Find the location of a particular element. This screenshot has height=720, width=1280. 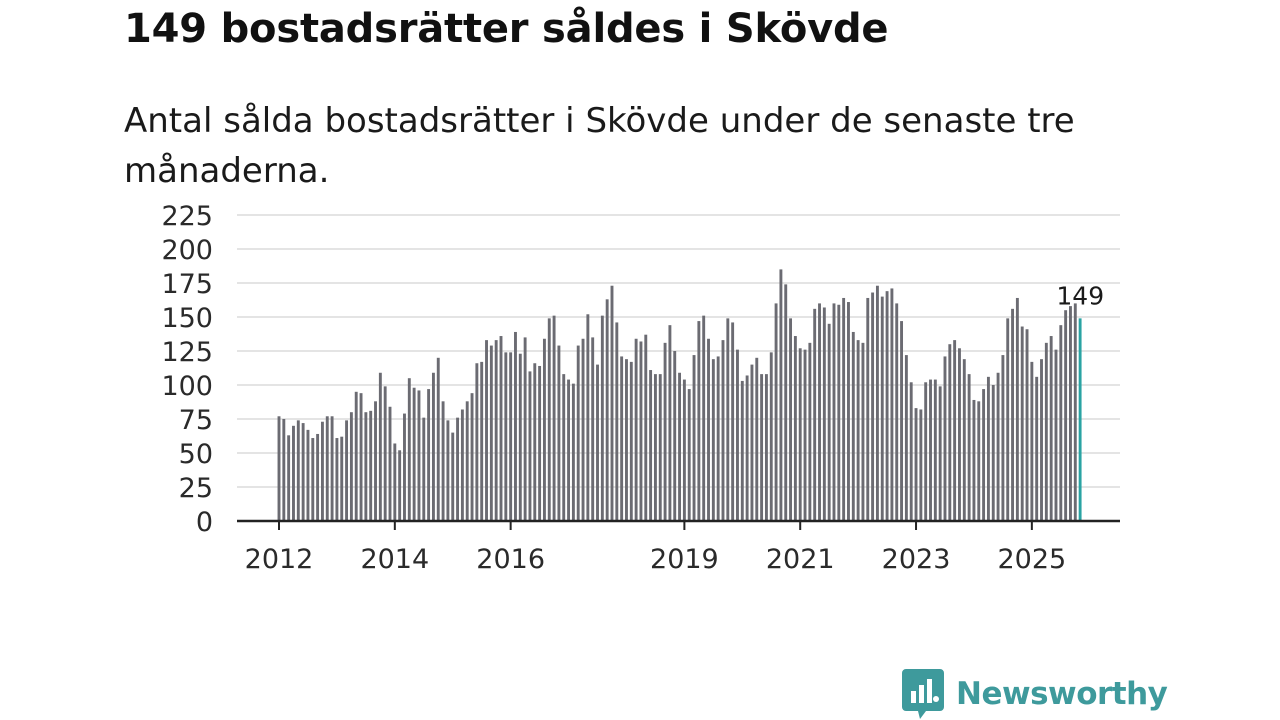

x-tick-label: 2012 is located at coordinates (279, 559).